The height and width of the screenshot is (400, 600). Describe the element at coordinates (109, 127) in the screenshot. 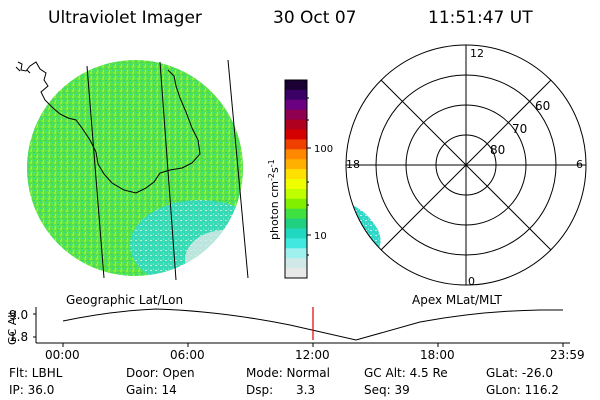

I see `coastline` at that location.